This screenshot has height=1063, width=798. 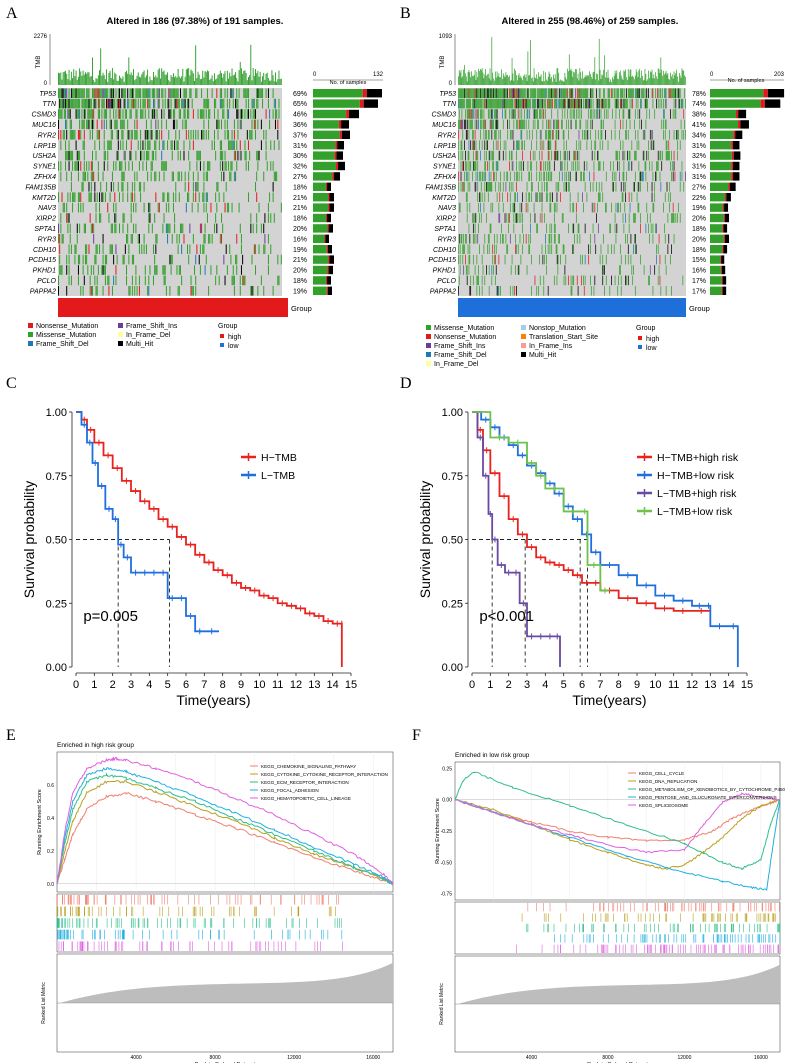 I want to click on tmb-max: 2276, so click(x=41, y=37).